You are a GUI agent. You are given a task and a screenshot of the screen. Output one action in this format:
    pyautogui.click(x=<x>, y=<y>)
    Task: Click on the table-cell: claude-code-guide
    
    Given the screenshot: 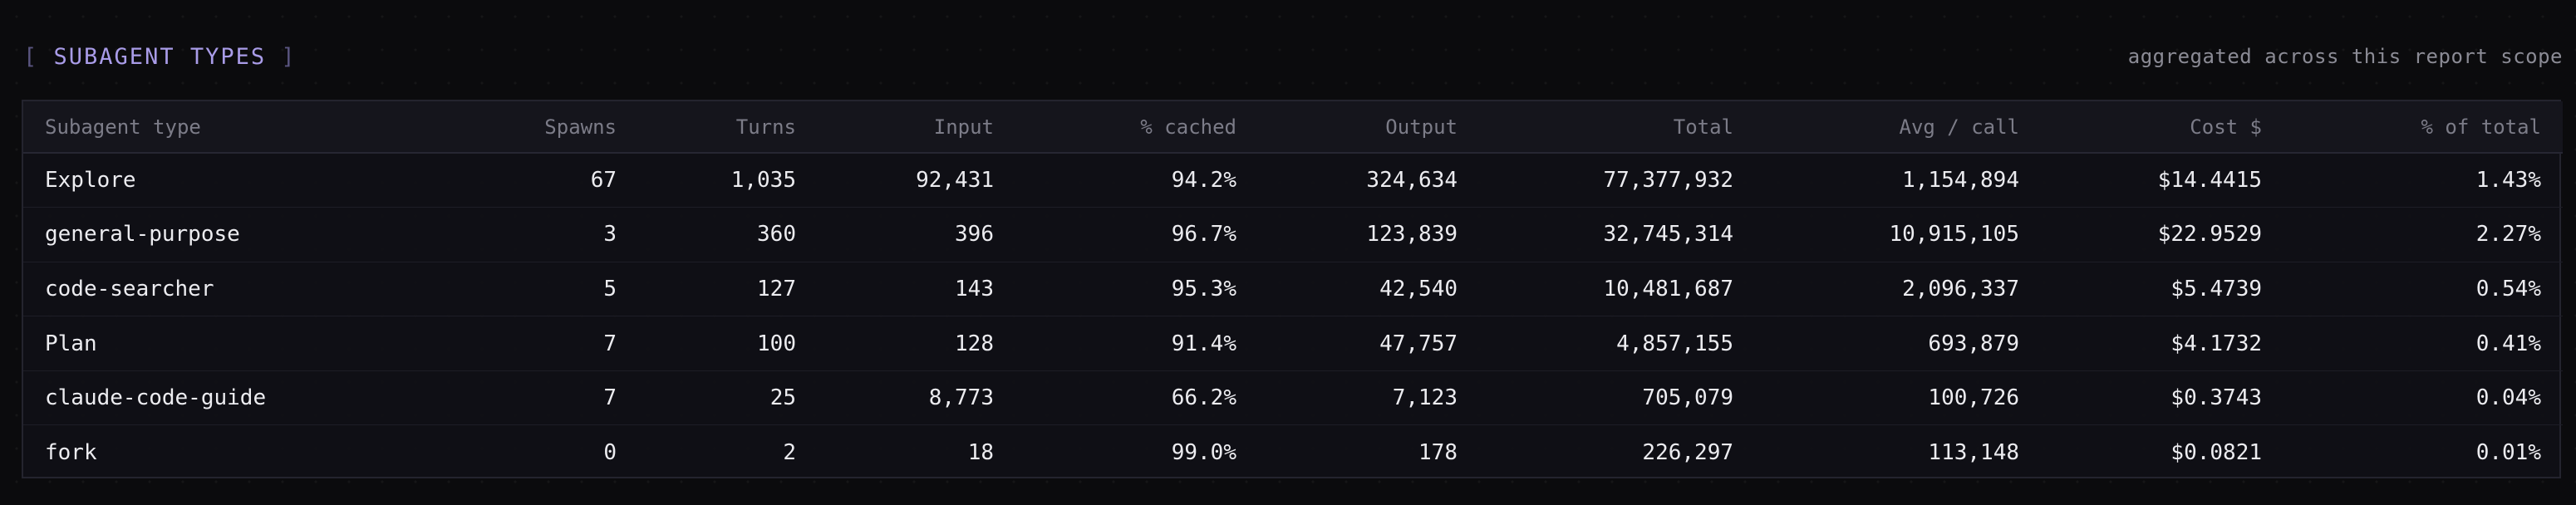 What is the action you would take?
    pyautogui.click(x=156, y=398)
    